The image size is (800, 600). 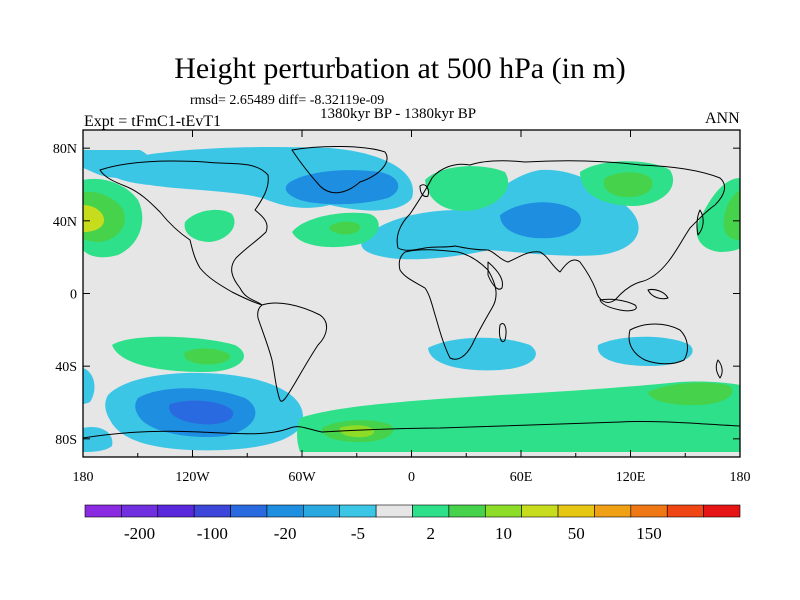 I want to click on lat-tick-label: 0, so click(x=73, y=295).